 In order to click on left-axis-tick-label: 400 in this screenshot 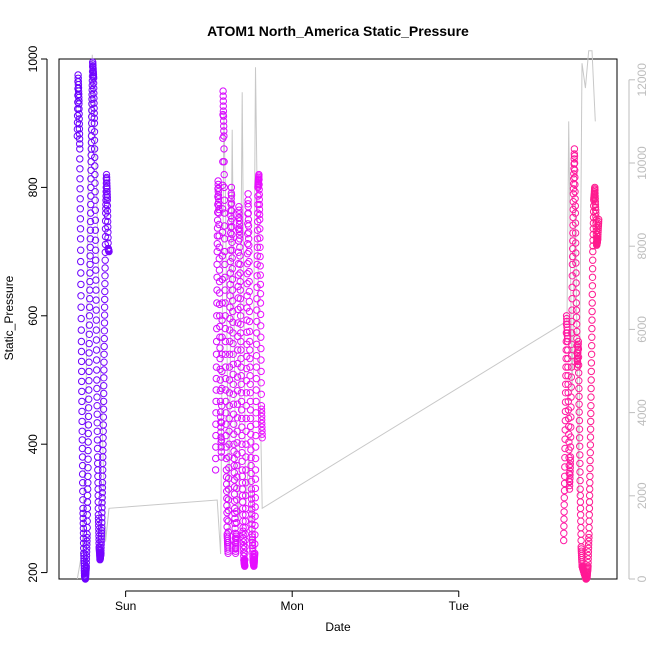, I will do `click(33, 444)`.